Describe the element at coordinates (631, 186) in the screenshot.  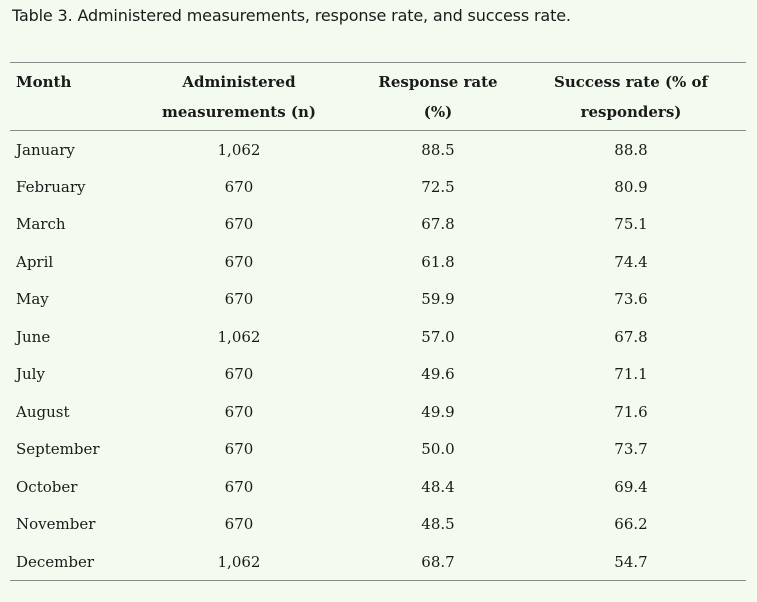
I see `cell-success-rate: 80.9` at that location.